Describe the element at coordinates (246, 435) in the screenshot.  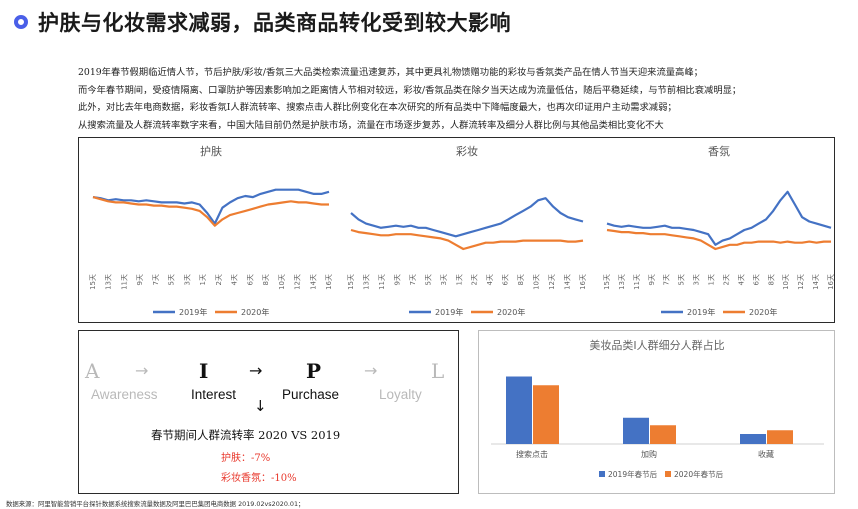
I see `conversion-title: 春节期间人群流转率 2020 VS 2019` at that location.